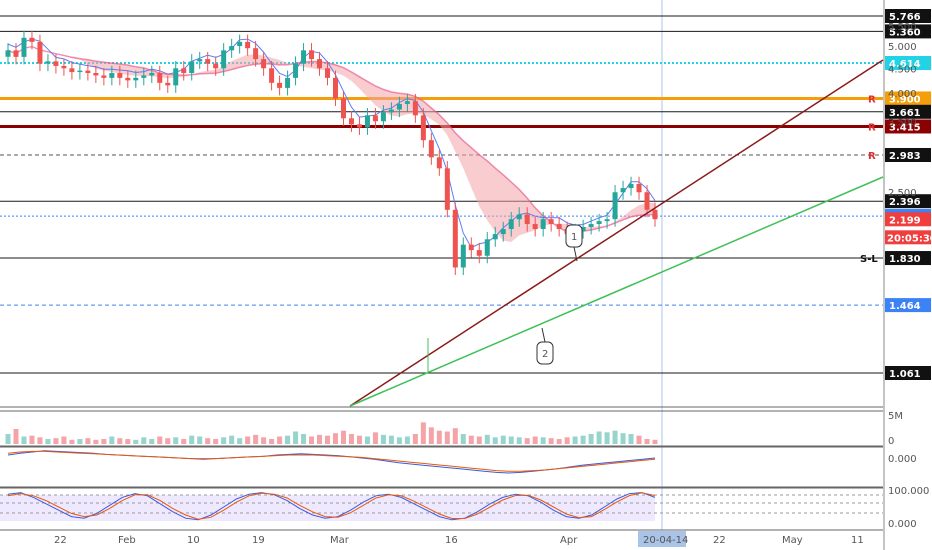 Image resolution: width=932 pixels, height=550 pixels. I want to click on level-price-label: 1.464, so click(905, 306).